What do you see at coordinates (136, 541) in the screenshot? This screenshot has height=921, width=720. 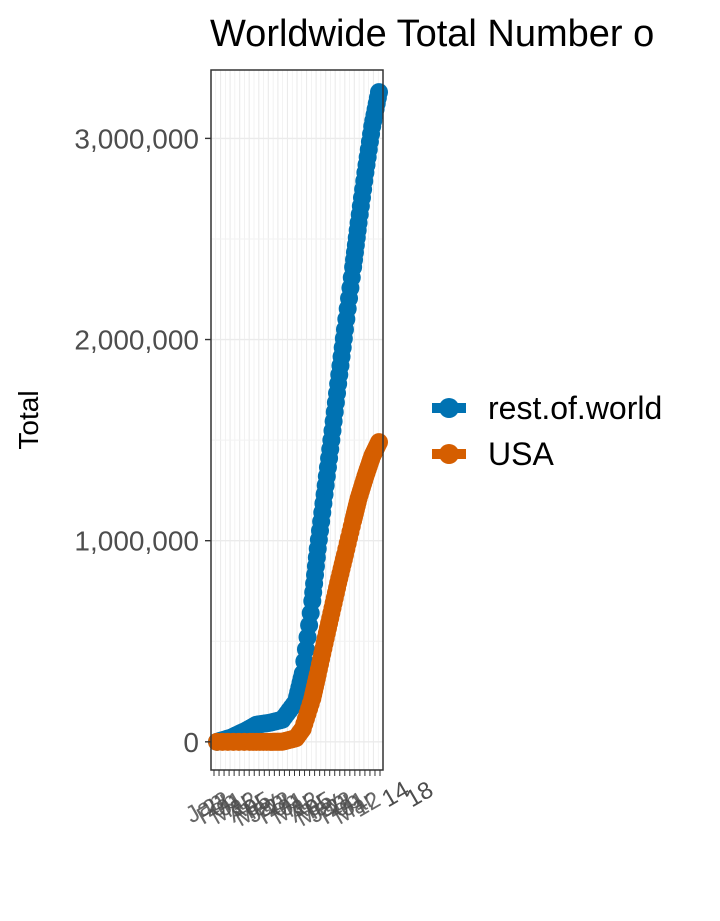 I see `y-tick-label: 1,000,000` at bounding box center [136, 541].